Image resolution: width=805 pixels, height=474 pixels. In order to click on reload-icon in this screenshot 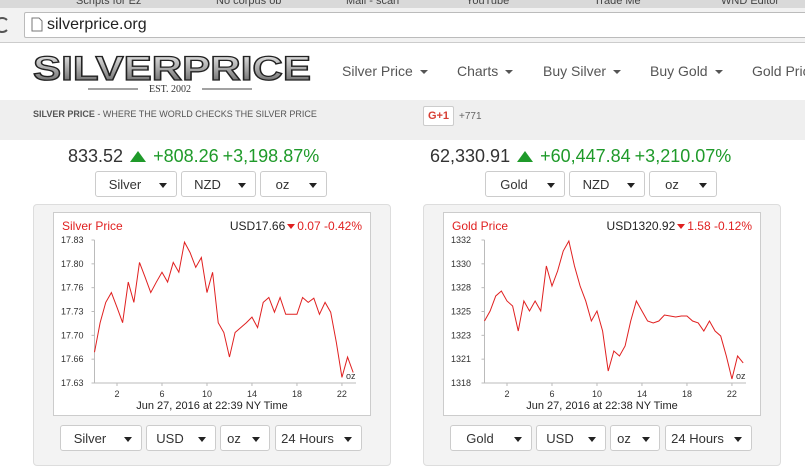, I will do `click(5, 25)`.